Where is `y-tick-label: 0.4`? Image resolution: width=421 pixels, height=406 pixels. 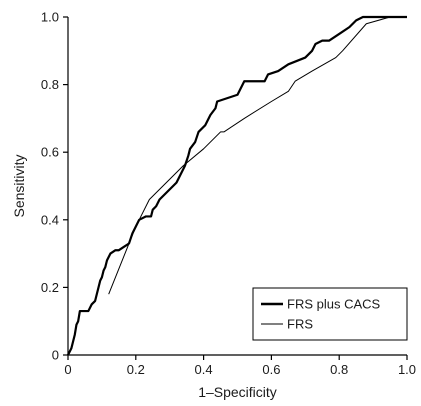 y-tick-label: 0.4 is located at coordinates (50, 219).